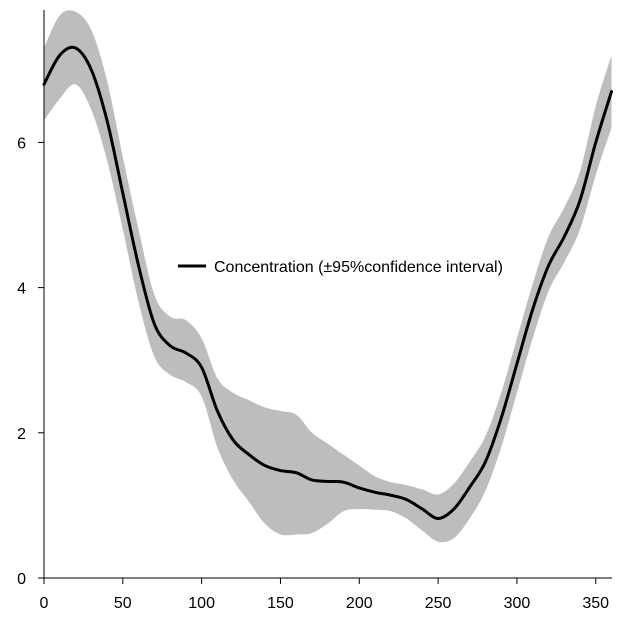  I want to click on x-tick-label: 300, so click(517, 603).